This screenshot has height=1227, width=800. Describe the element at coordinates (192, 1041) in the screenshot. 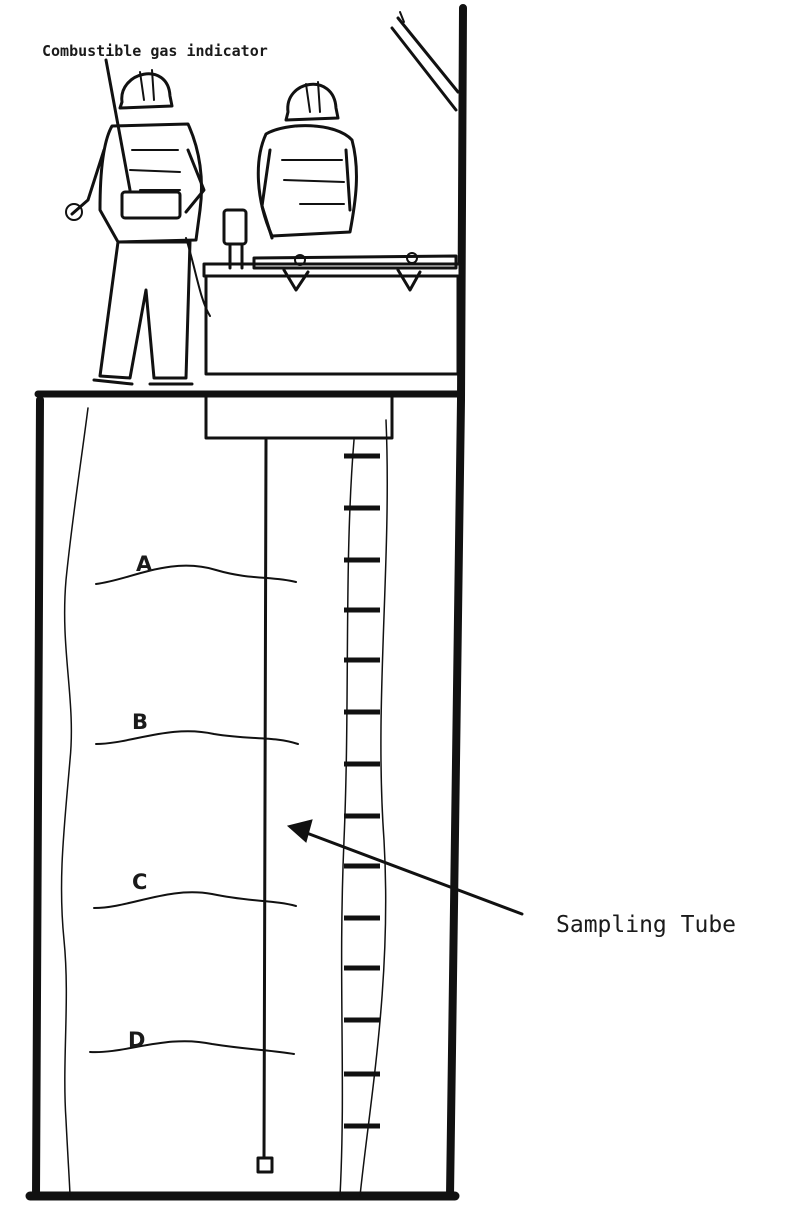

I see `gas-layer-d: D` at that location.